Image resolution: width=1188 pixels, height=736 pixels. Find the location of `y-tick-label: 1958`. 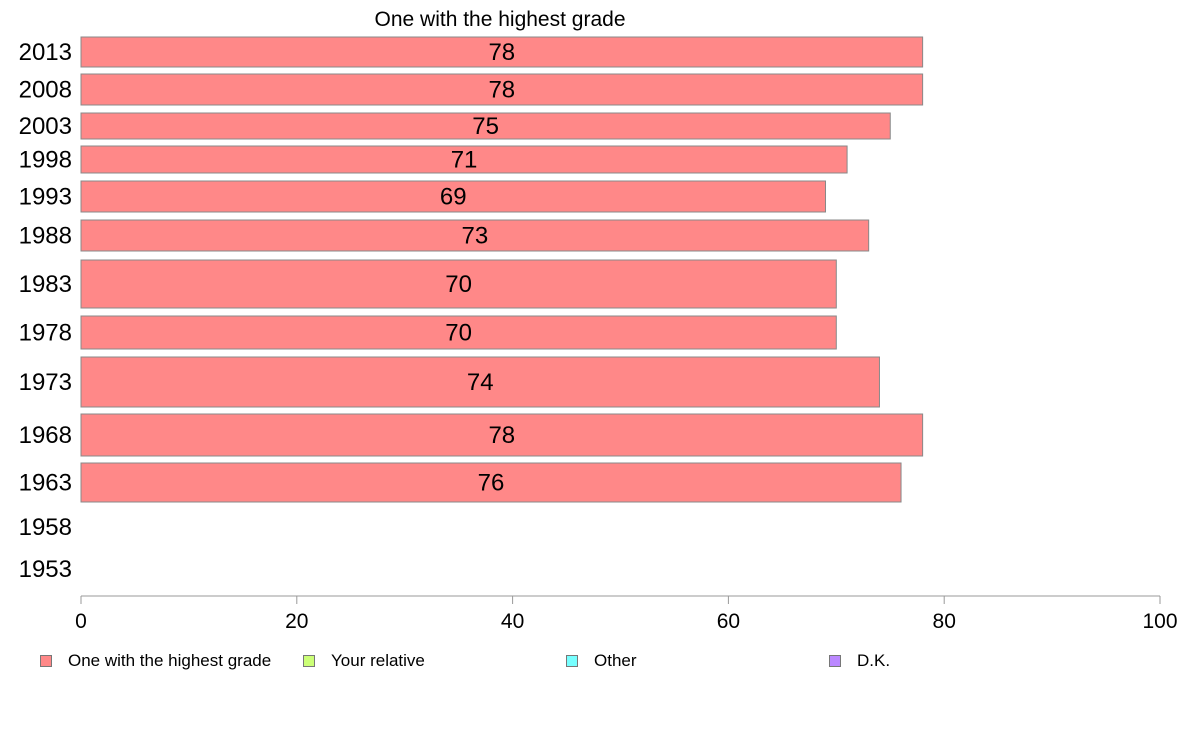

y-tick-label: 1958 is located at coordinates (45, 527).